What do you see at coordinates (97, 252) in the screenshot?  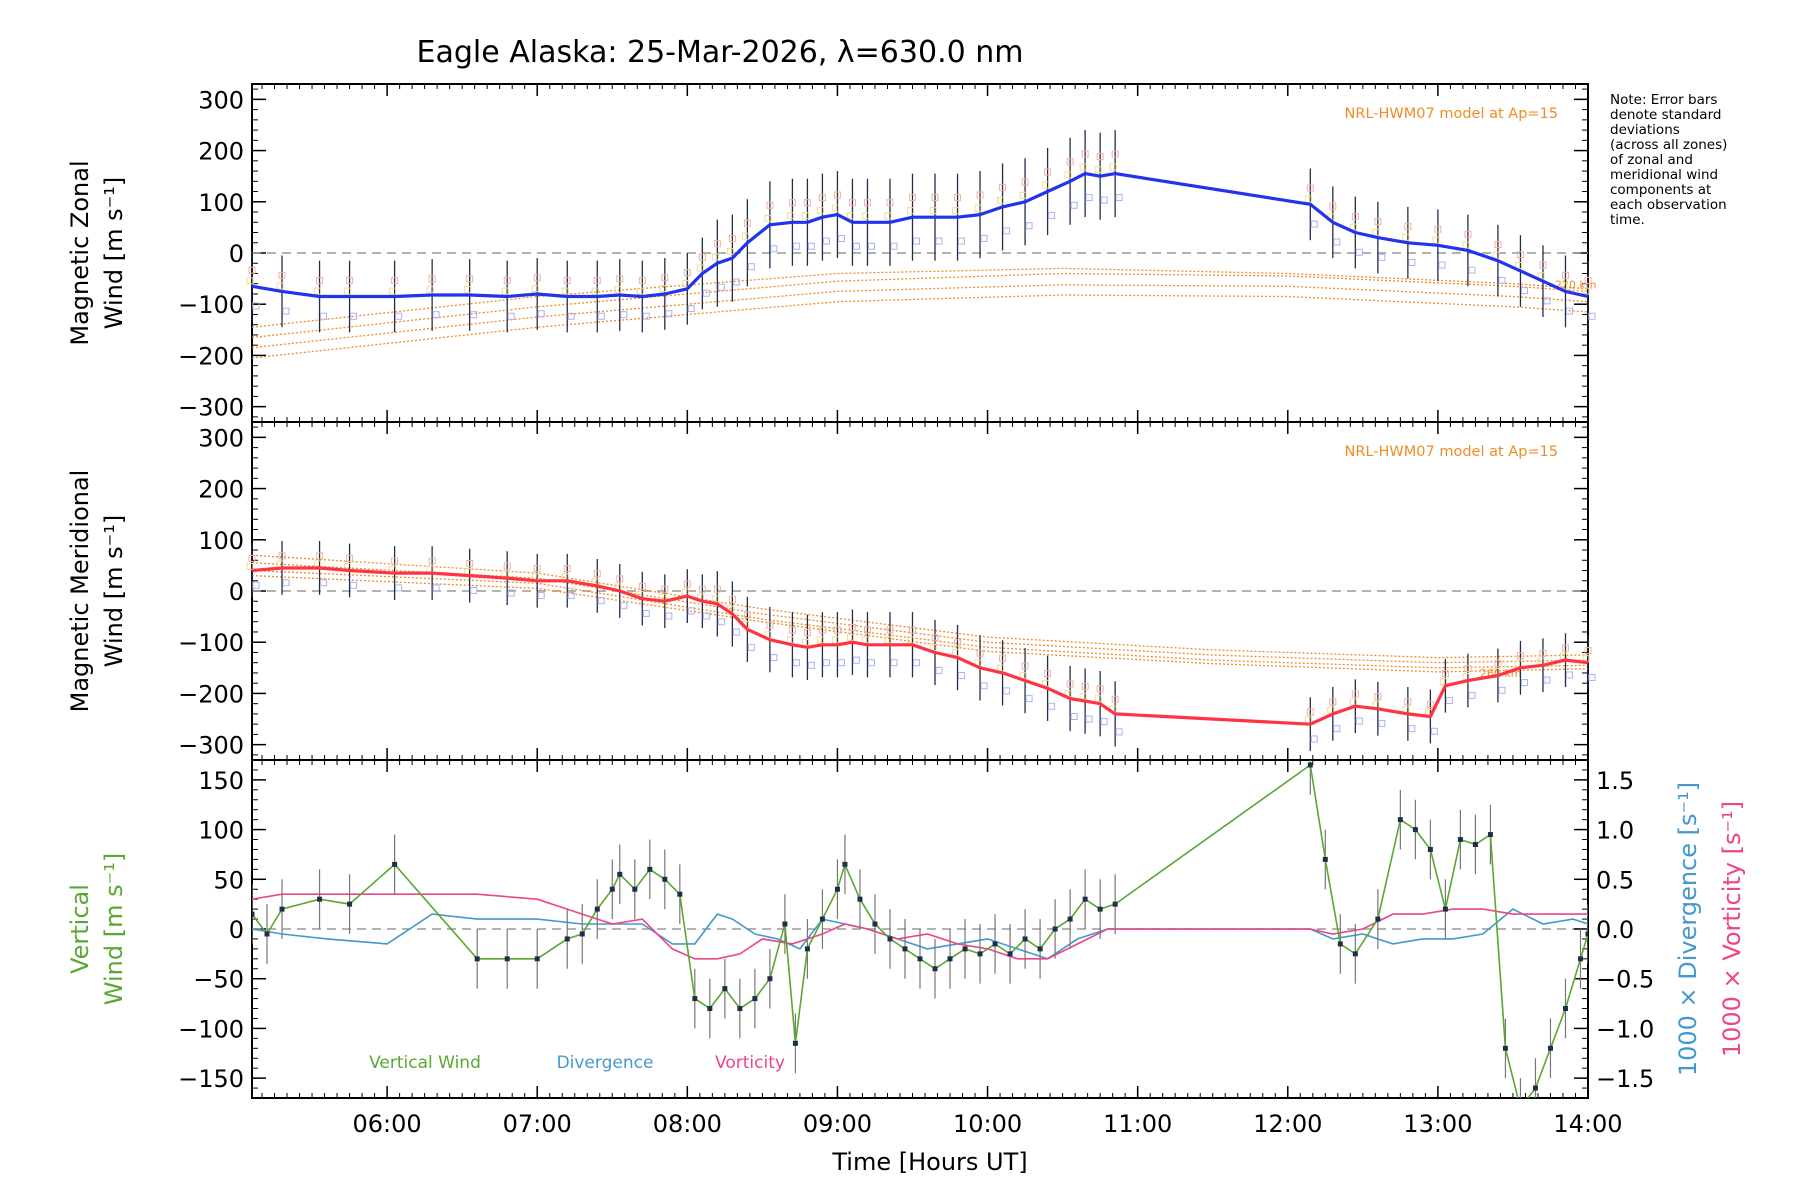 I see `y-axis-label: Magnetic Zonal Wind [m s⁻¹]` at bounding box center [97, 252].